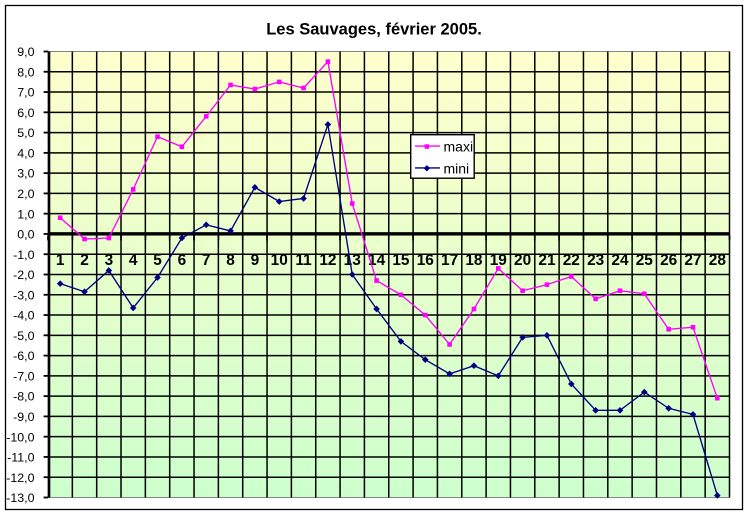  I want to click on svg-text: Les Sauvages, février 2005., so click(374, 30).